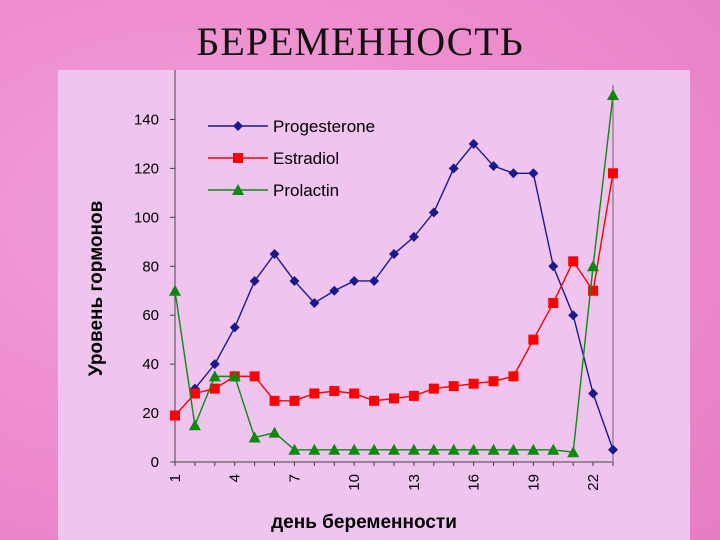  What do you see at coordinates (593, 482) in the screenshot?
I see `x-tick-label: 22` at bounding box center [593, 482].